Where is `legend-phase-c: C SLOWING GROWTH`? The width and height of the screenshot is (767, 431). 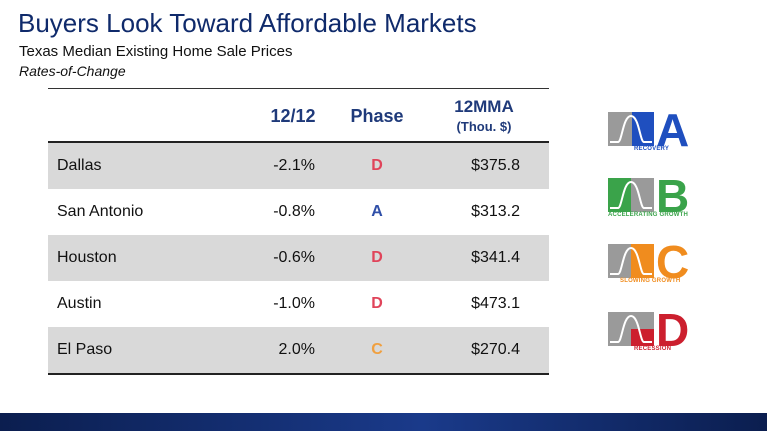 legend-phase-c: C SLOWING GROWTH is located at coordinates (658, 264).